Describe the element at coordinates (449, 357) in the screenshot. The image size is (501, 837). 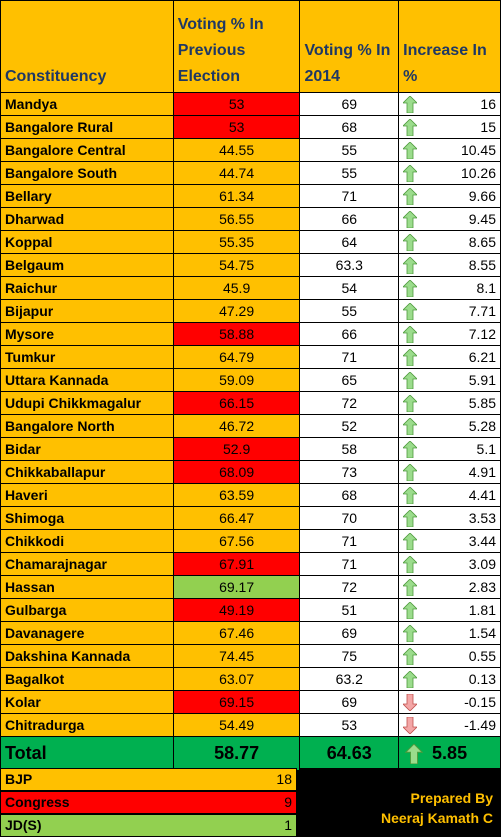
I see `increase-cell: 6.21` at that location.